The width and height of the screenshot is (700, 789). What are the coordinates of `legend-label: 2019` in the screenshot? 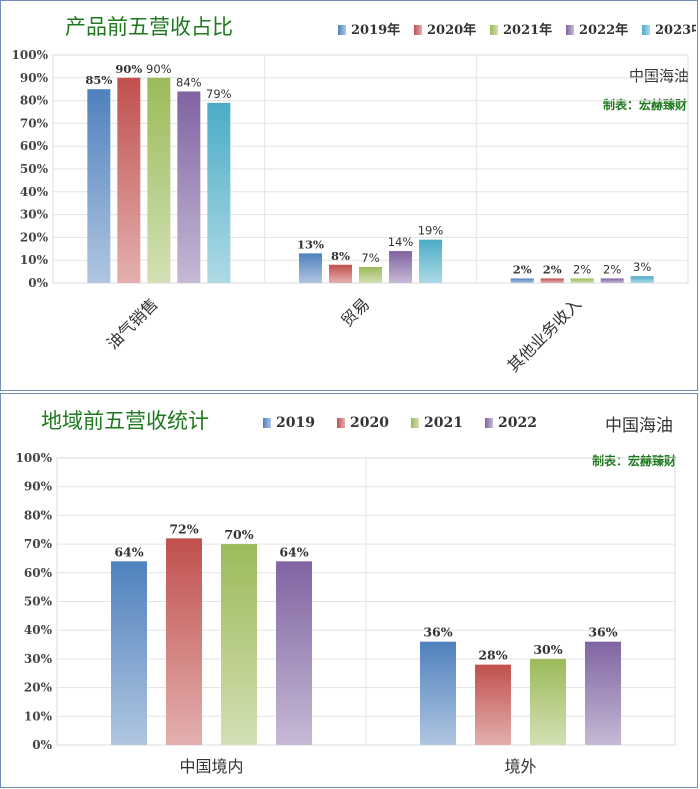 It's located at (295, 423).